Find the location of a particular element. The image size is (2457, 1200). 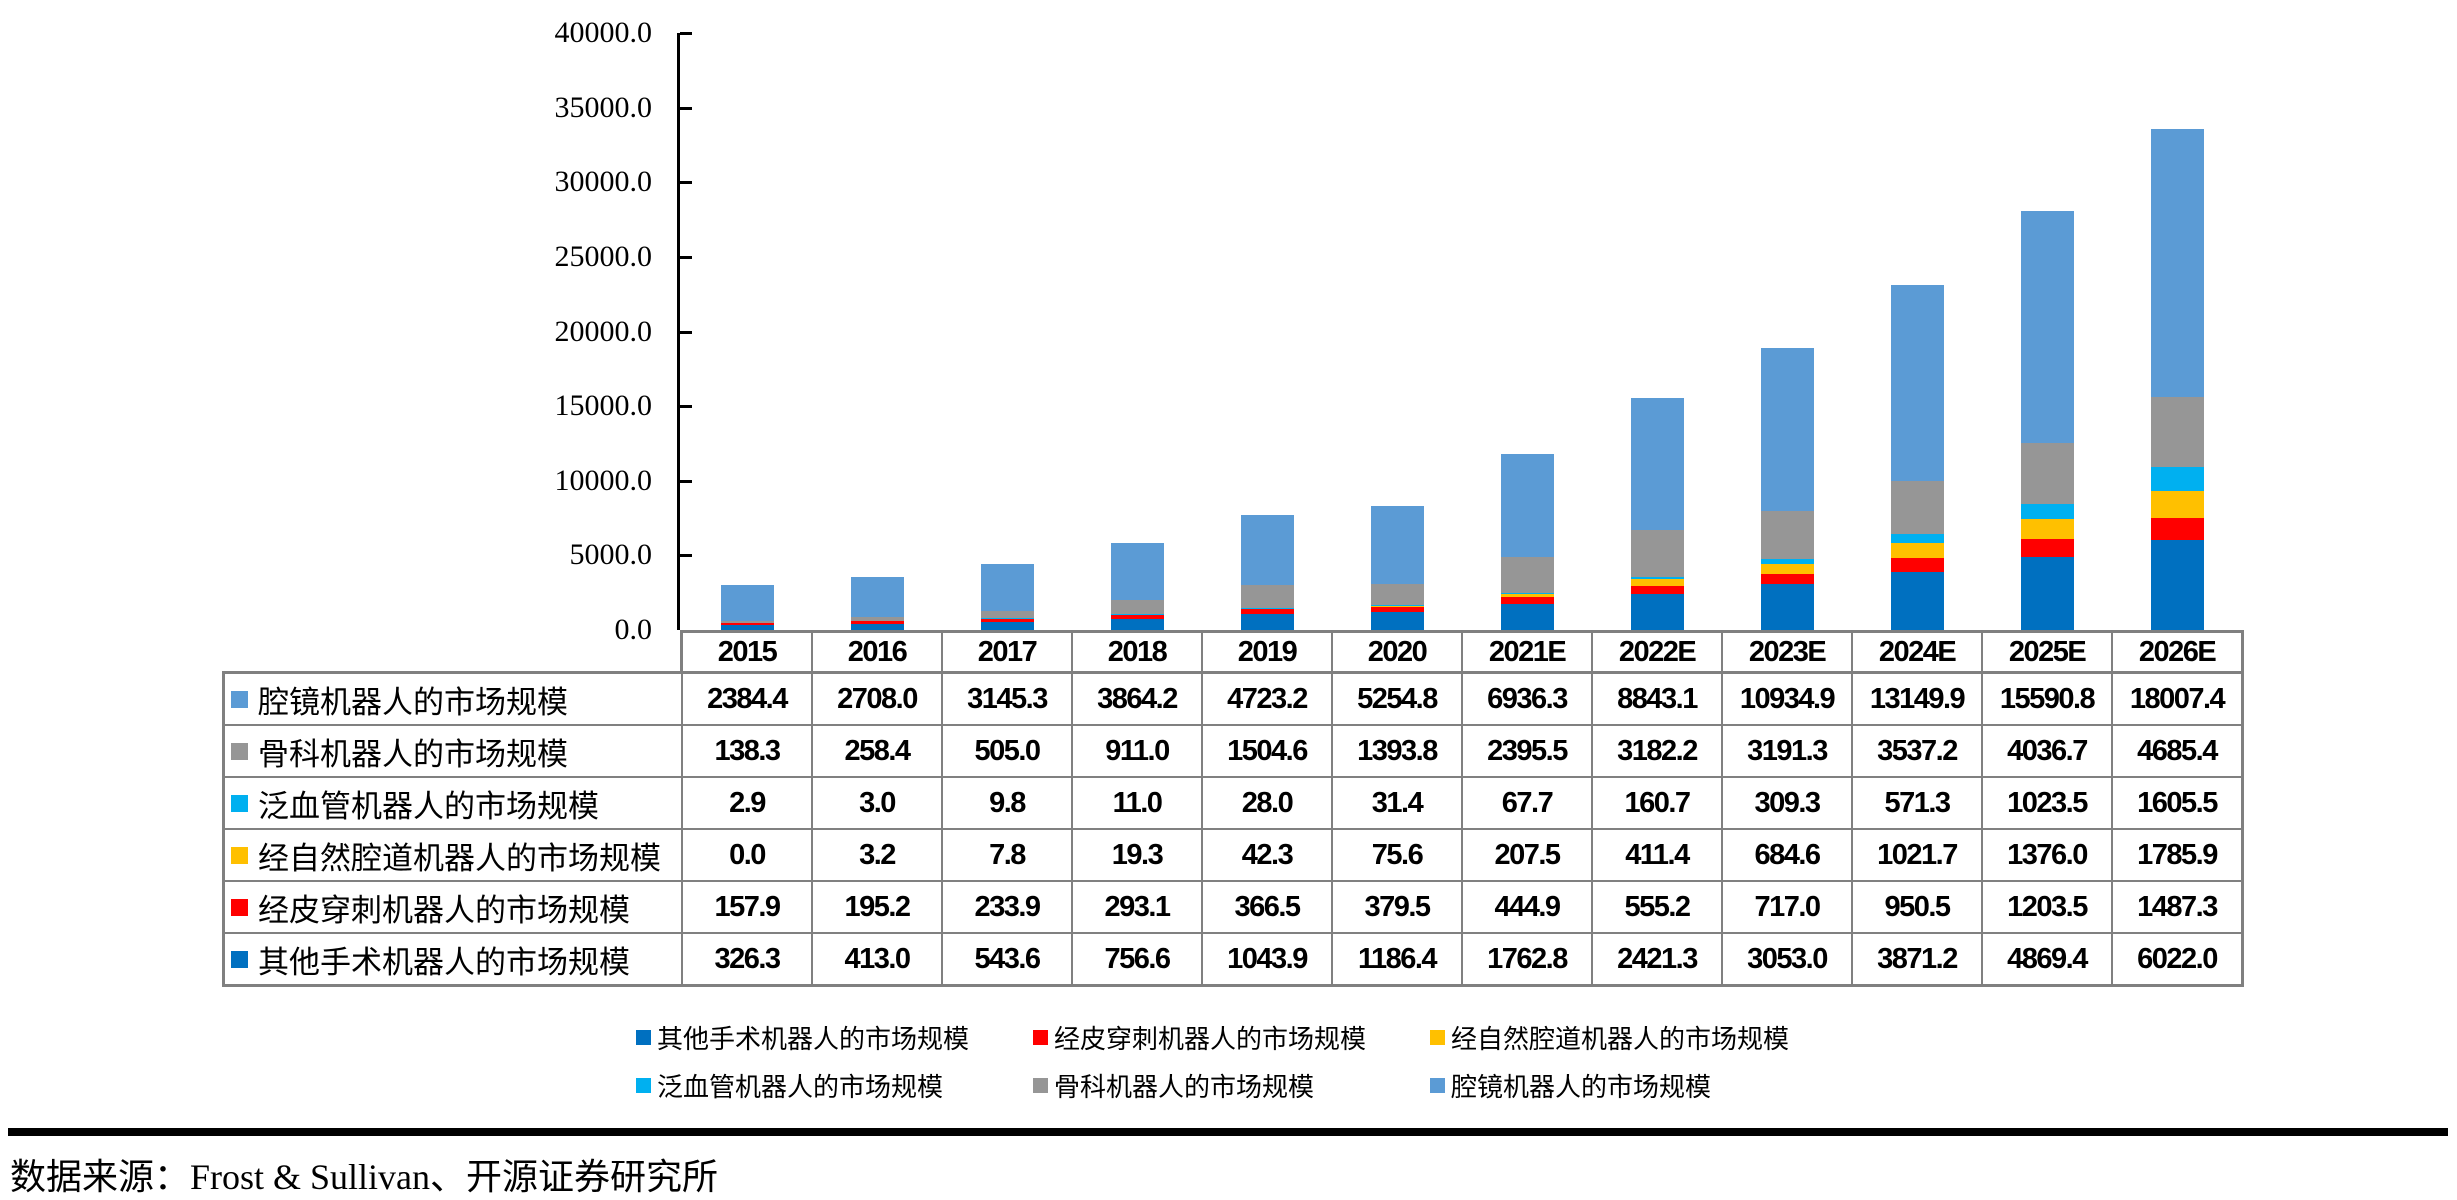

y-tick-label: 20000.0 is located at coordinates (603, 331).